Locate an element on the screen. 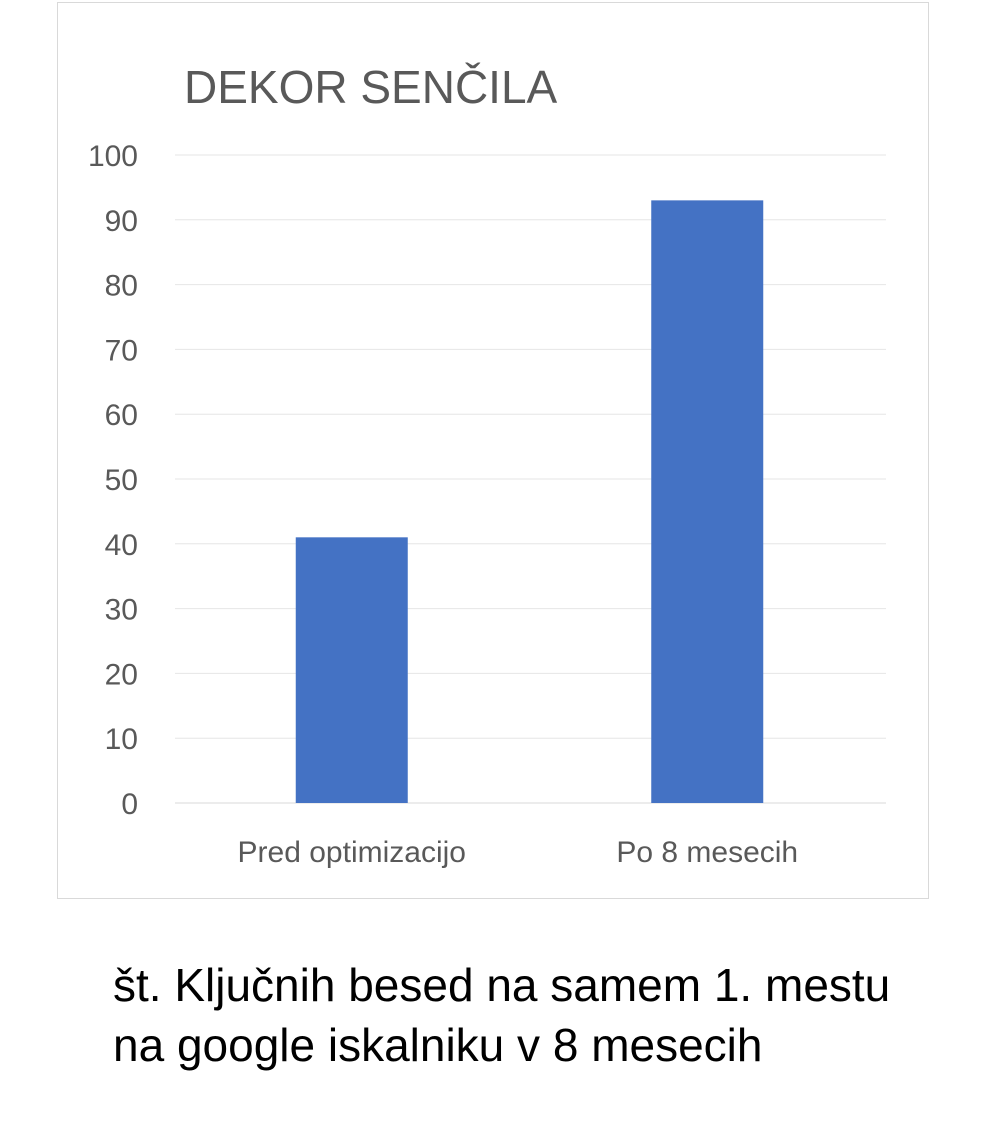  x-tick-label: Pred optimizacijo is located at coordinates (352, 852).